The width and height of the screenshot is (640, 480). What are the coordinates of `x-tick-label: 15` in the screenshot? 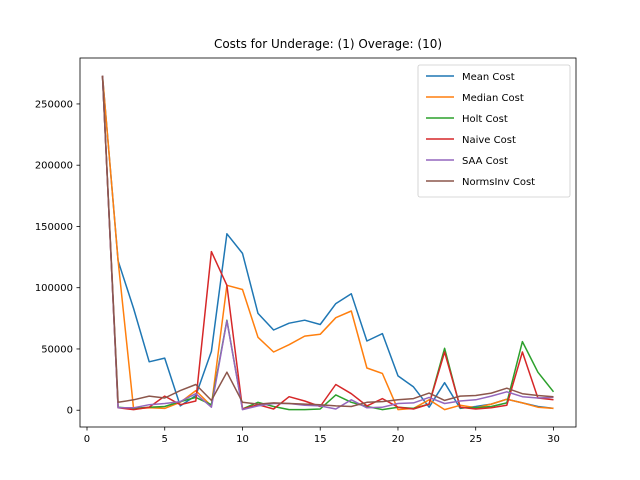 It's located at (320, 439).